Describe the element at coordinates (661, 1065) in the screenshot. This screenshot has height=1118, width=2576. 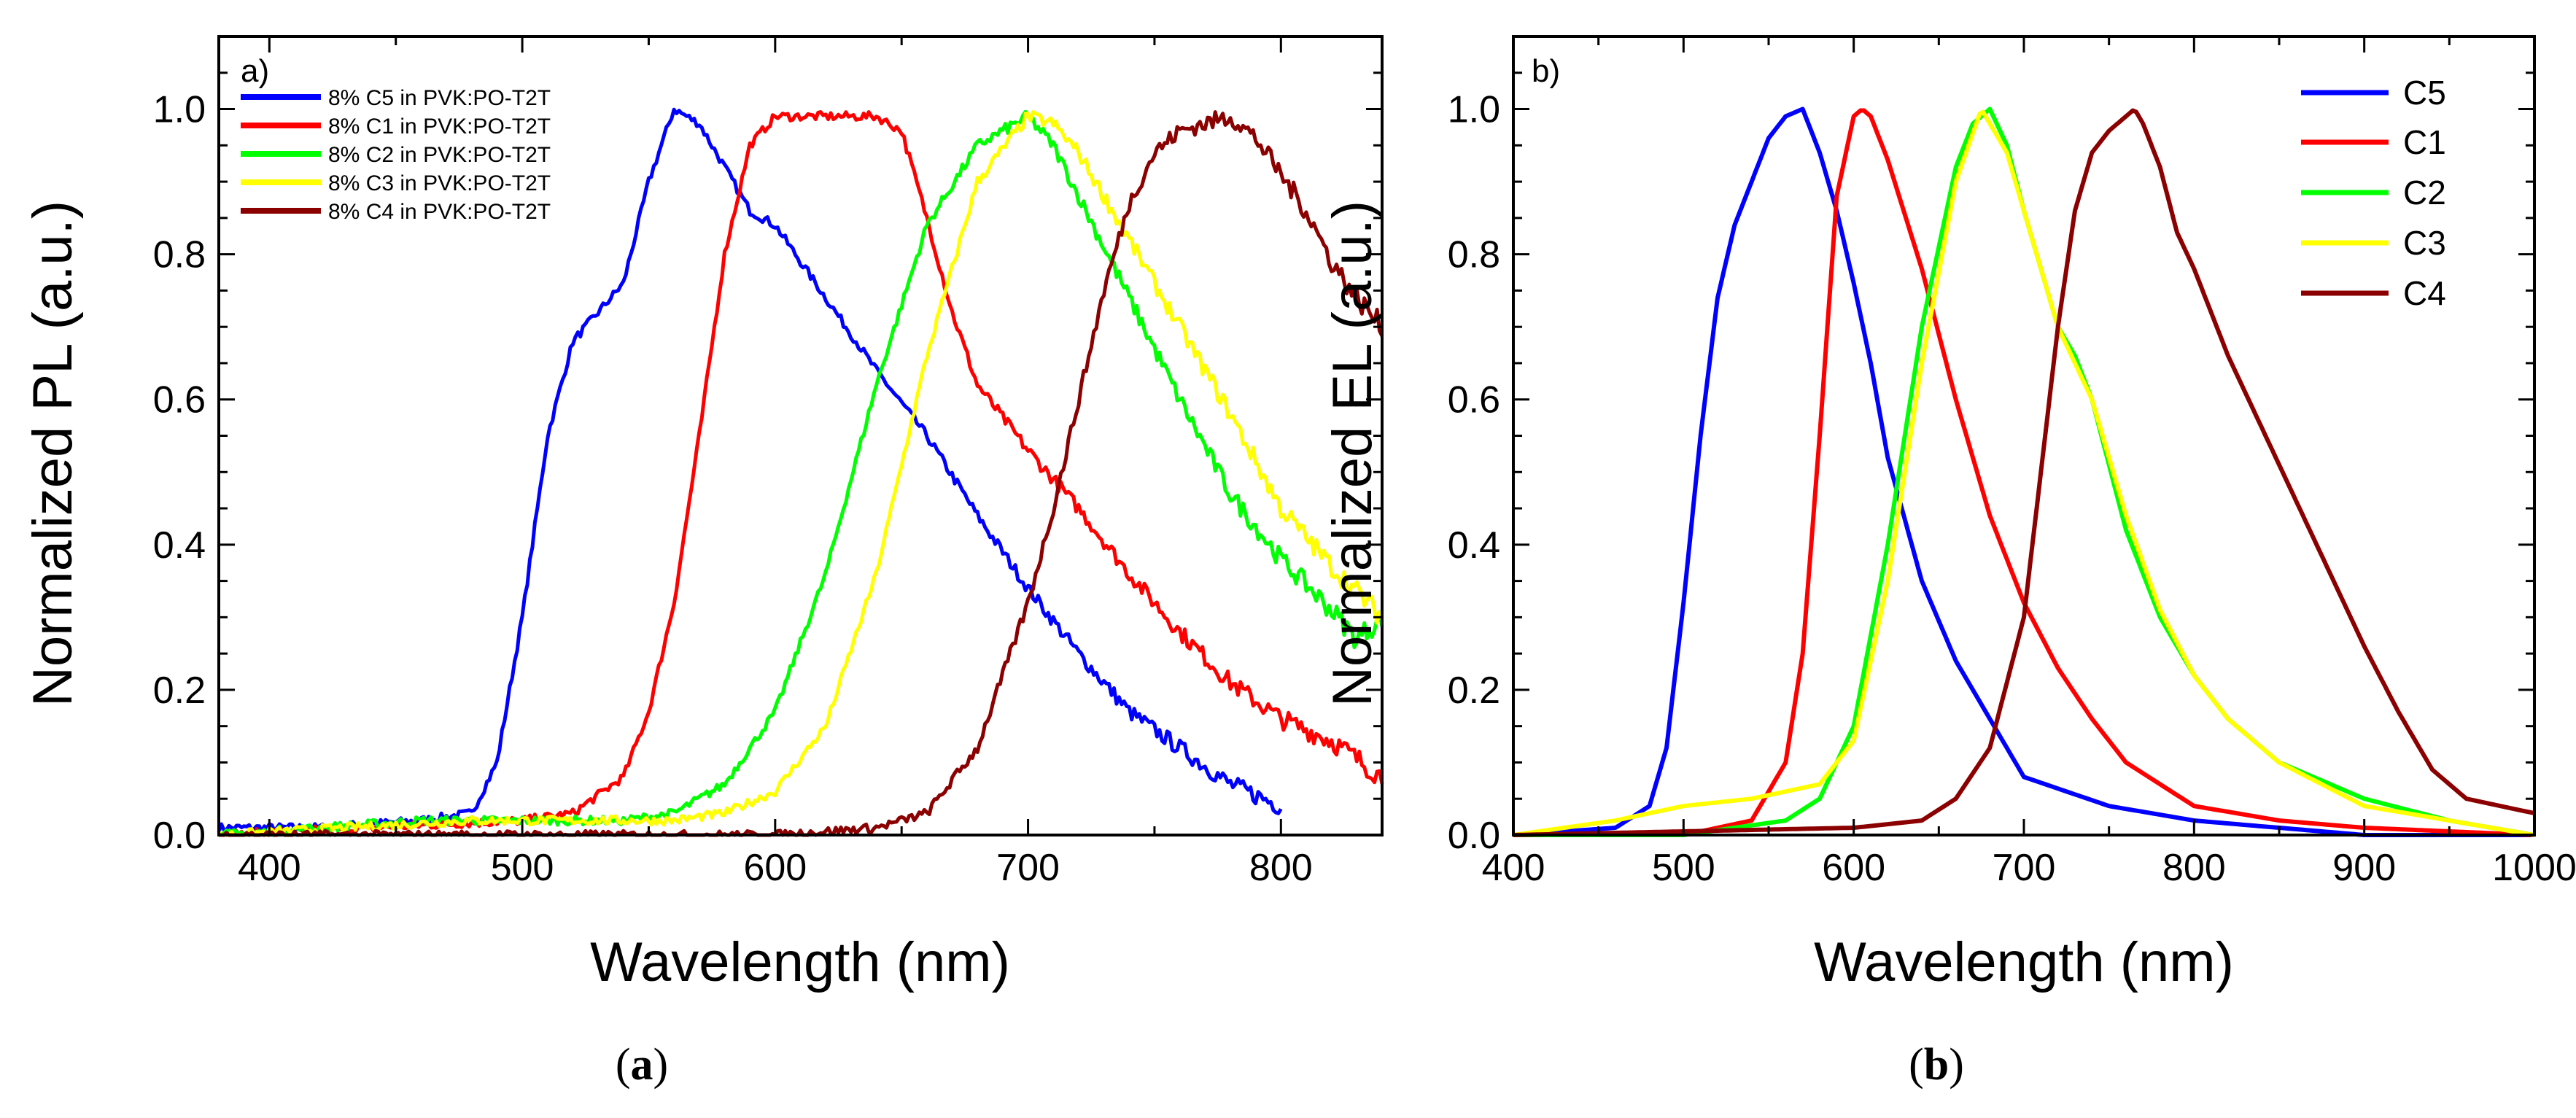
I see `caption-a-close: )` at that location.